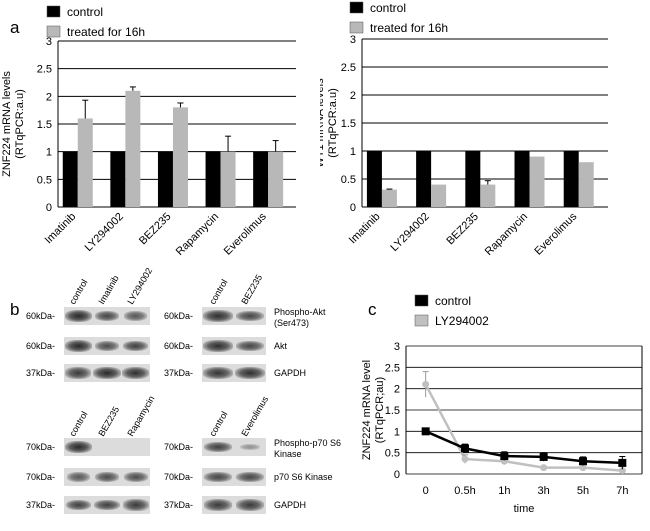 The height and width of the screenshot is (531, 650). What do you see at coordinates (179, 316) in the screenshot?
I see `mw-marker-top_right-0: 60kDa-` at bounding box center [179, 316].